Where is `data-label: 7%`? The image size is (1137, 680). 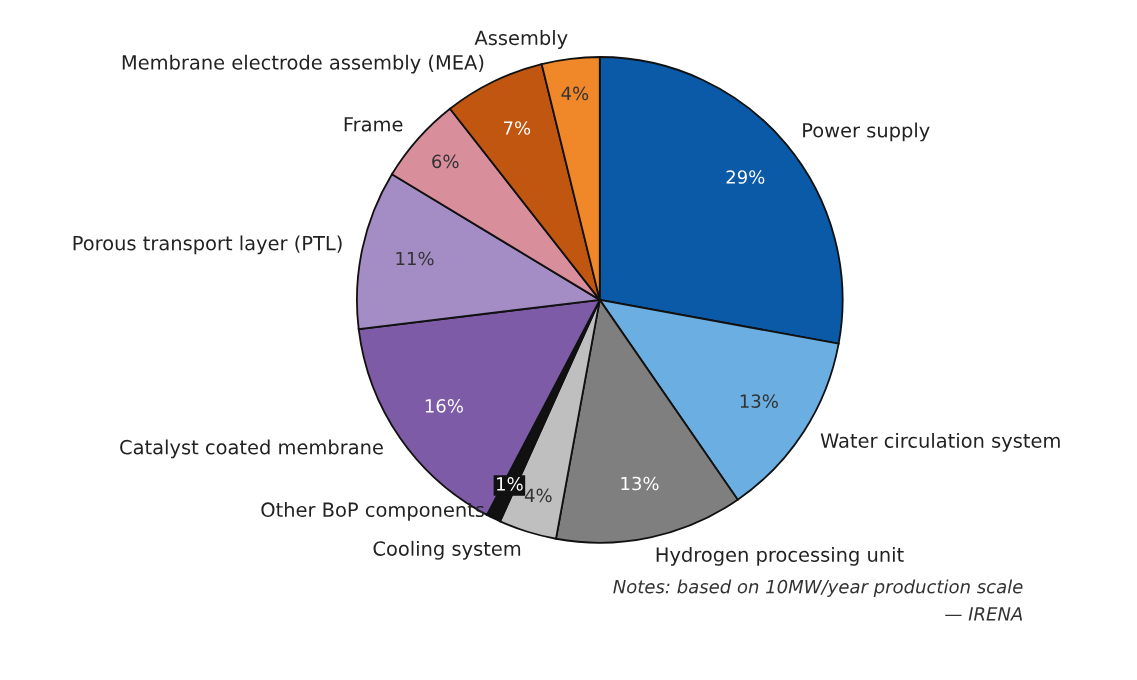
data-label: 7% is located at coordinates (517, 128).